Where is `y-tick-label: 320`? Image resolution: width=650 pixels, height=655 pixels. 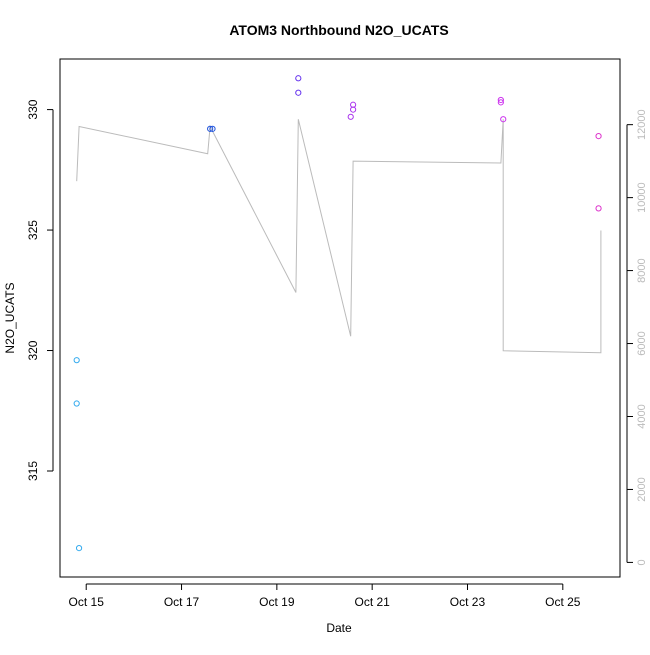 y-tick-label: 320 is located at coordinates (33, 350).